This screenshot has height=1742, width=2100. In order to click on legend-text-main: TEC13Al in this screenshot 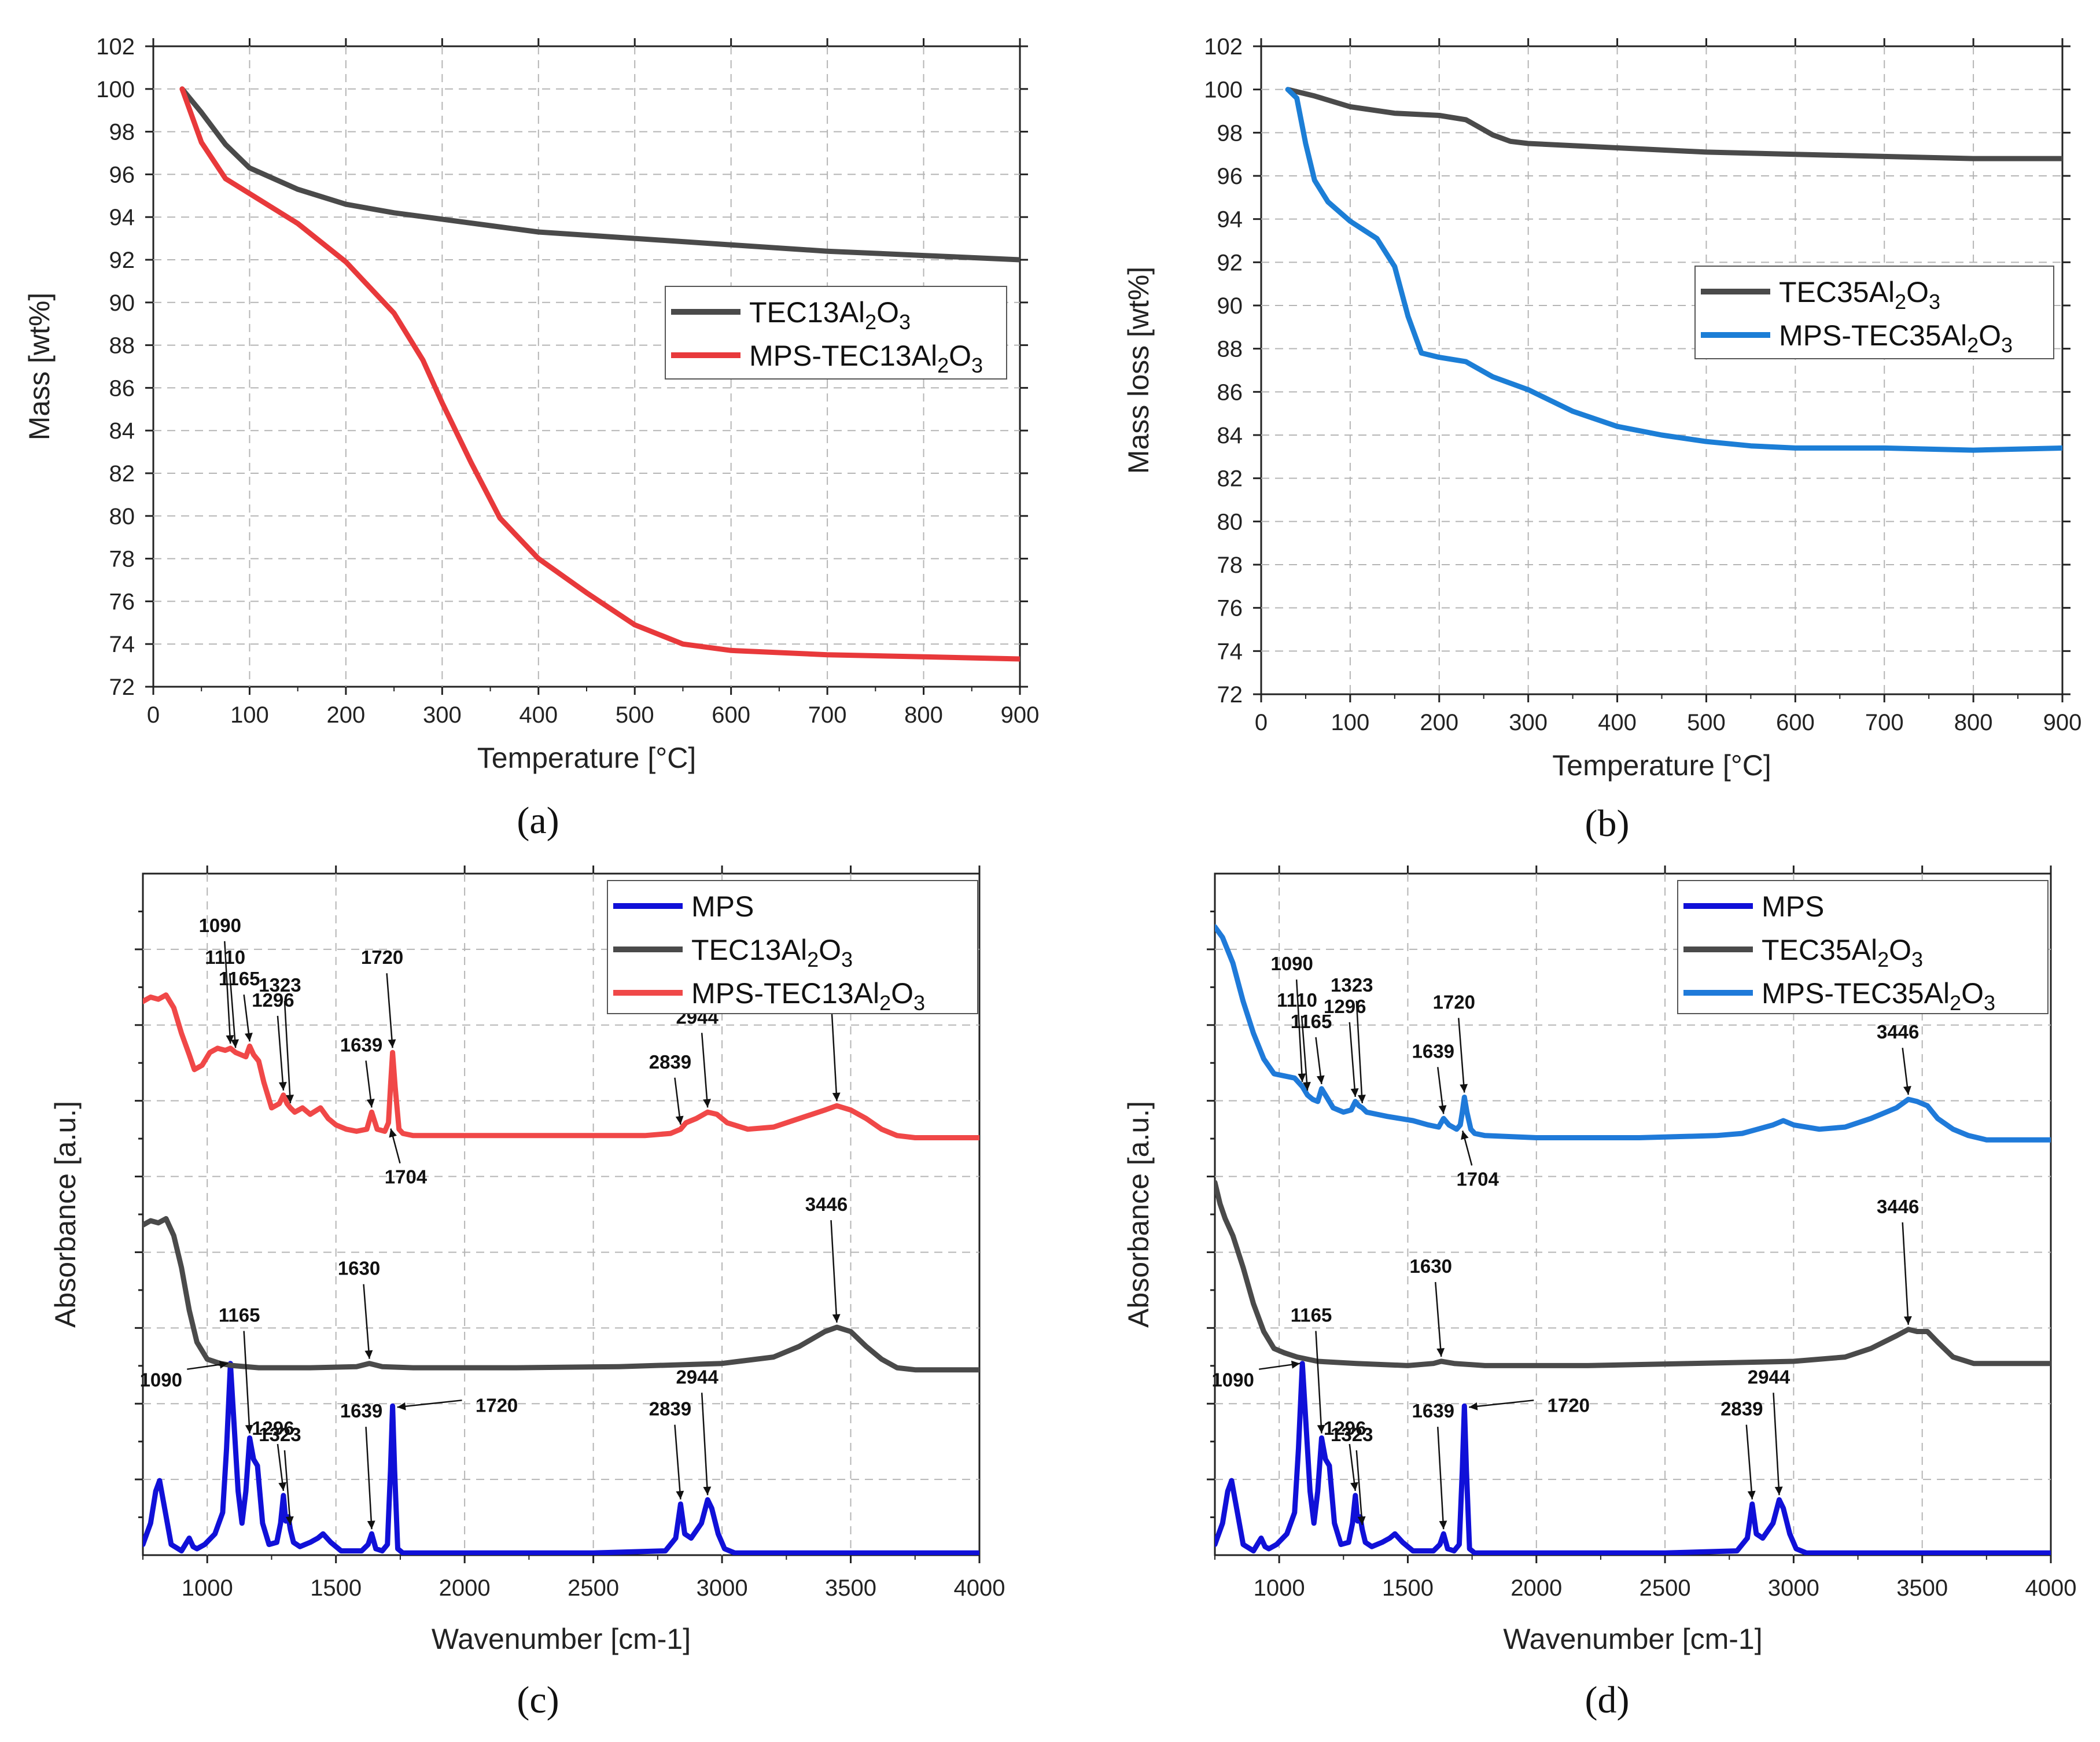, I will do `click(807, 312)`.